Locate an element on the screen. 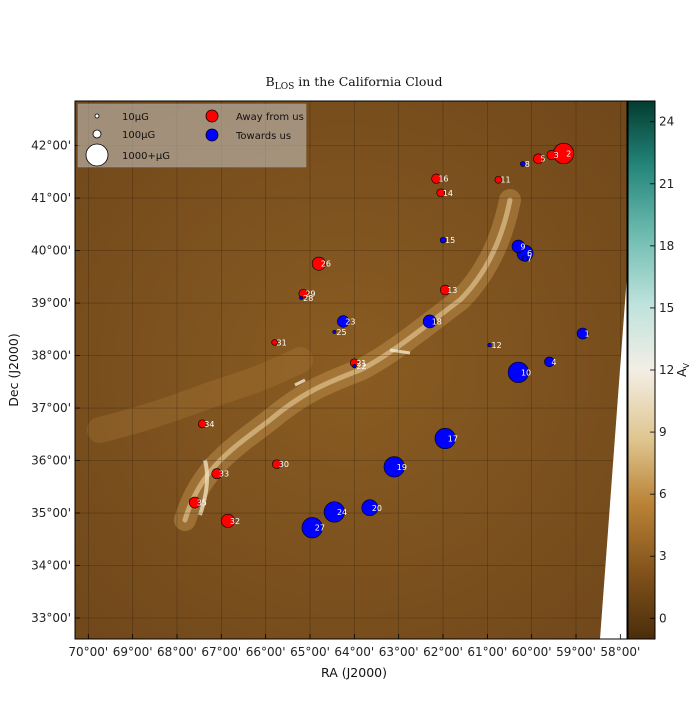 This screenshot has height=703, width=700. legend-away-label: Away from us is located at coordinates (270, 117).